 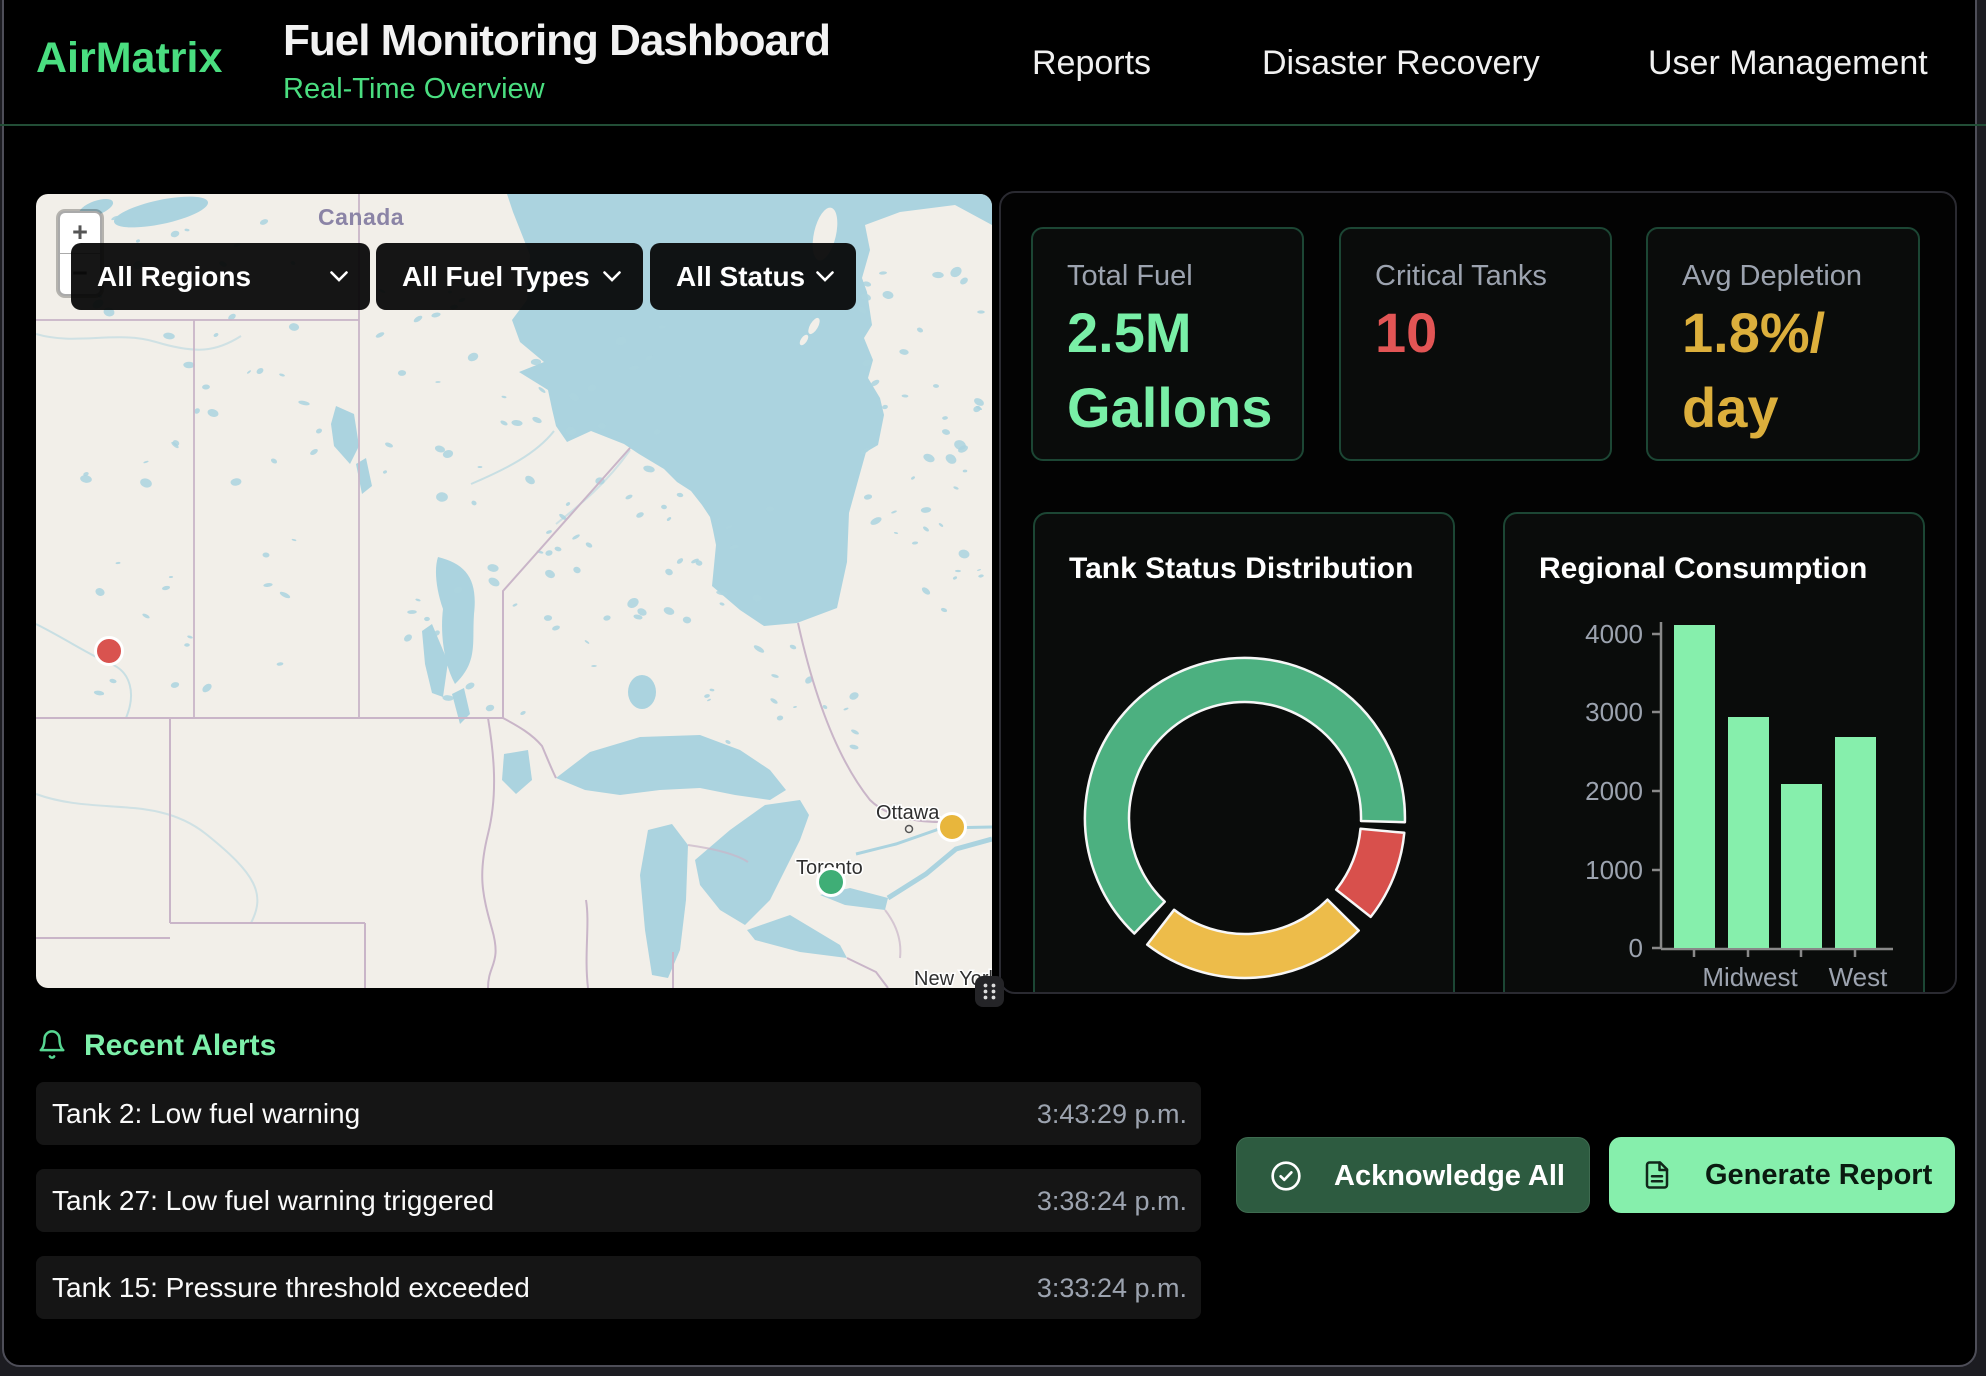 I want to click on svg-text: West, so click(x=1859, y=977).